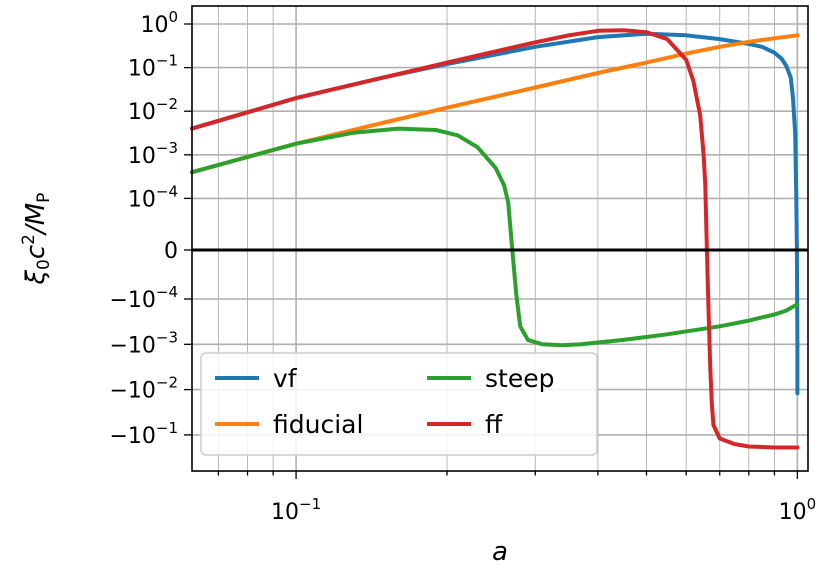  I want to click on legend-label-fiducial: fiducial, so click(318, 424).